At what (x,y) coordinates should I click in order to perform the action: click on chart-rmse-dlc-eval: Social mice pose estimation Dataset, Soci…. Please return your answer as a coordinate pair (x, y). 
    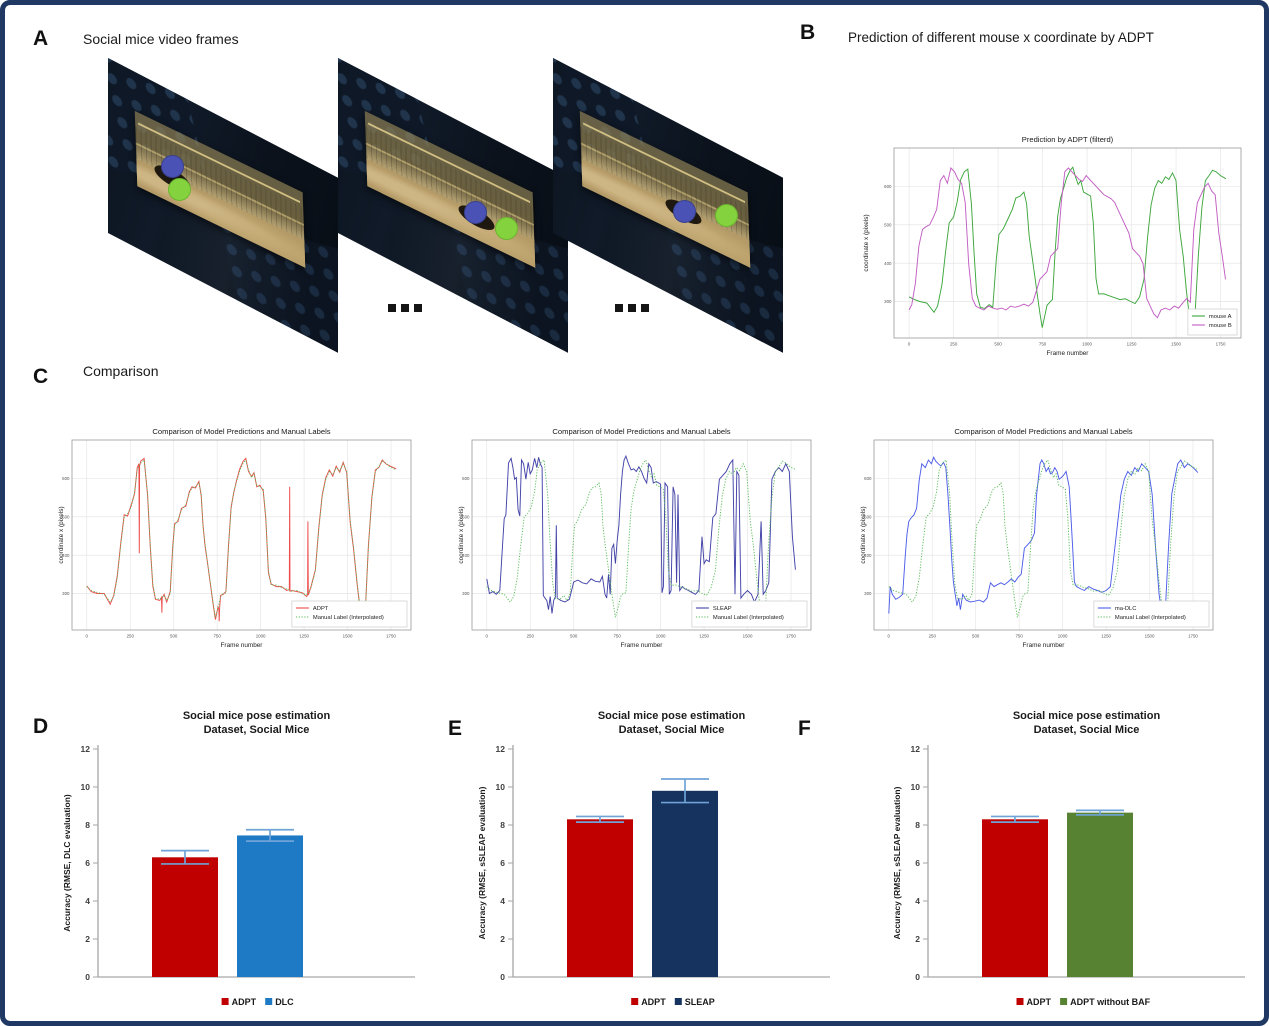
    Looking at the image, I should click on (238, 858).